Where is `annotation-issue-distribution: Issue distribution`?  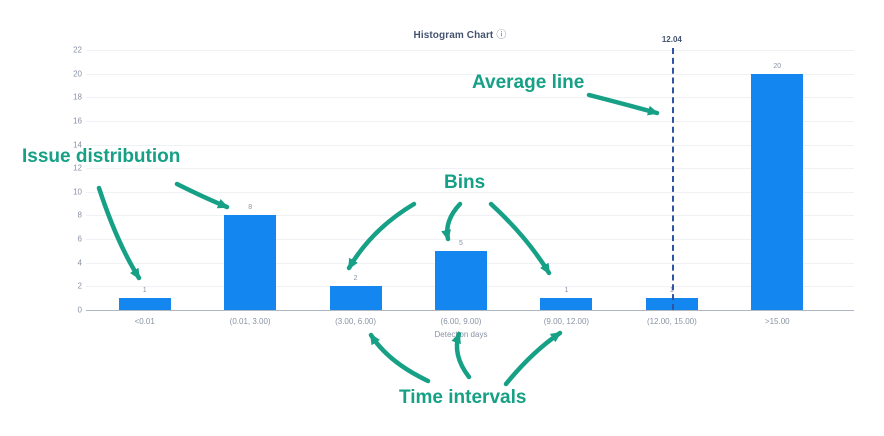 annotation-issue-distribution: Issue distribution is located at coordinates (101, 156).